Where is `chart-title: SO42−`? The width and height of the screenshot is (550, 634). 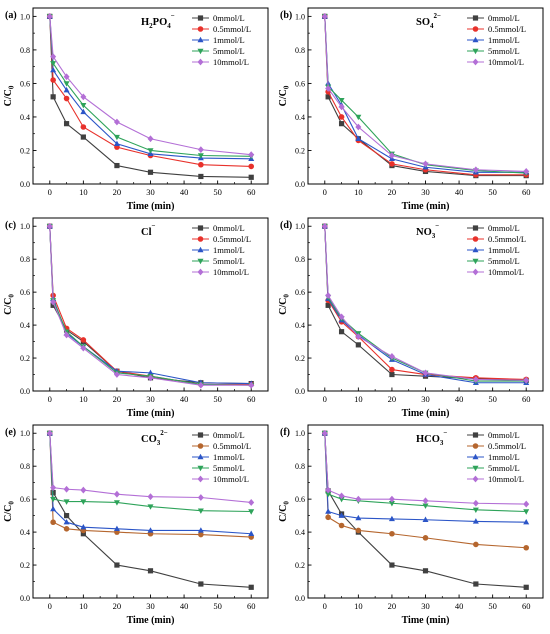 chart-title: SO42− is located at coordinates (428, 21).